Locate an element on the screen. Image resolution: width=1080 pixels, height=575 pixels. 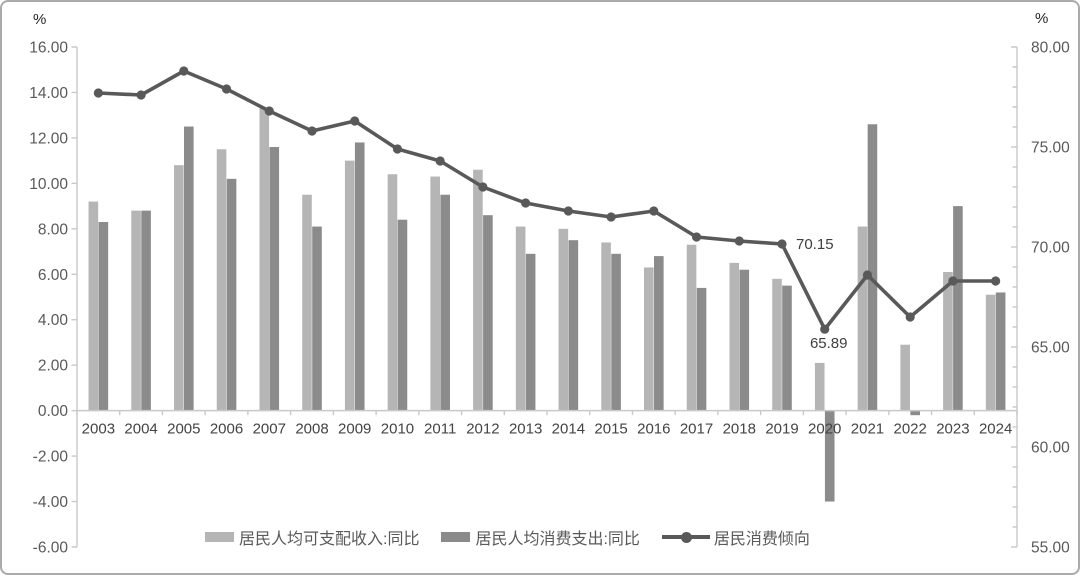
legend-item-propensity: 居民消费倾向 is located at coordinates (735, 537).